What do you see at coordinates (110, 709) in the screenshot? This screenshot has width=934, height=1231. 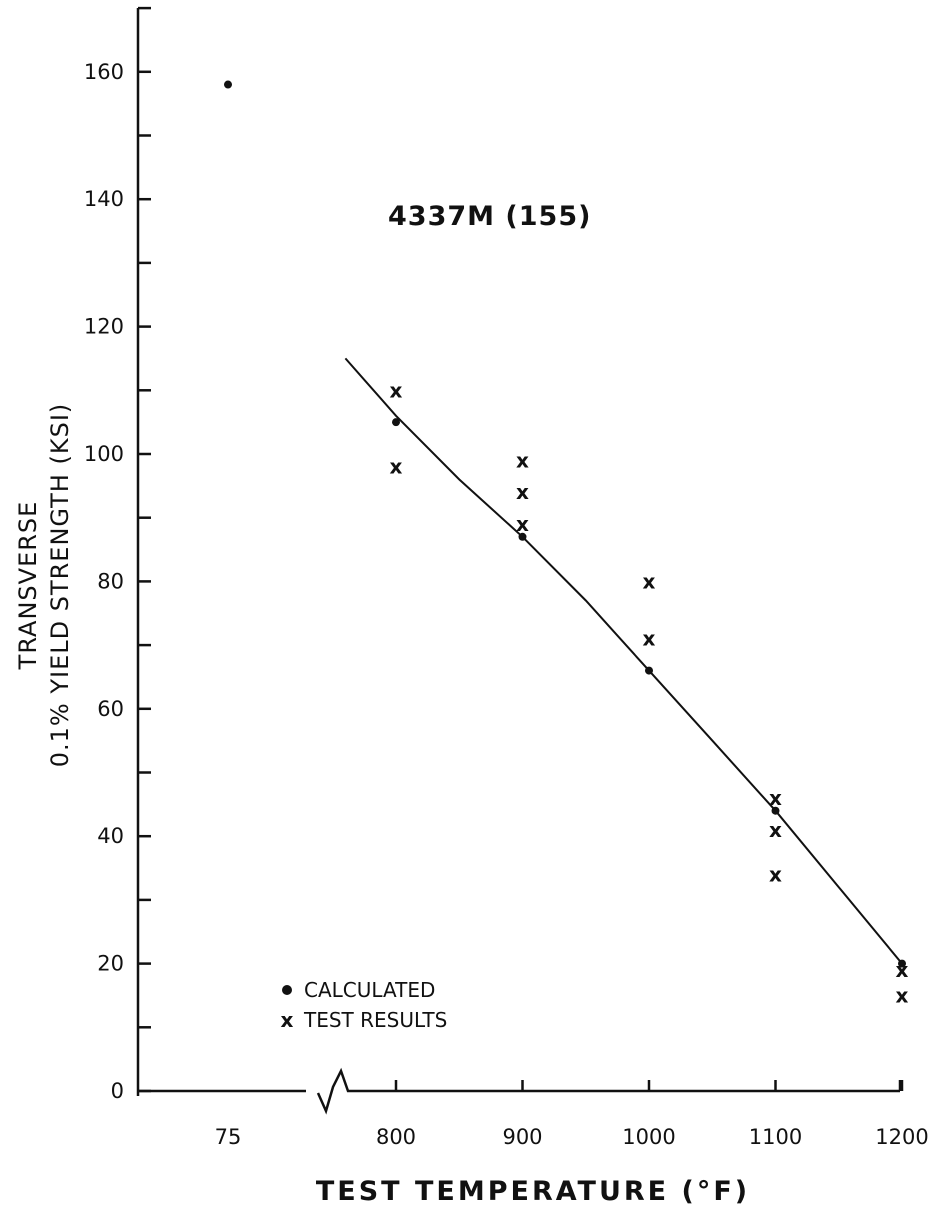 I see `y-tick-label: 60` at bounding box center [110, 709].